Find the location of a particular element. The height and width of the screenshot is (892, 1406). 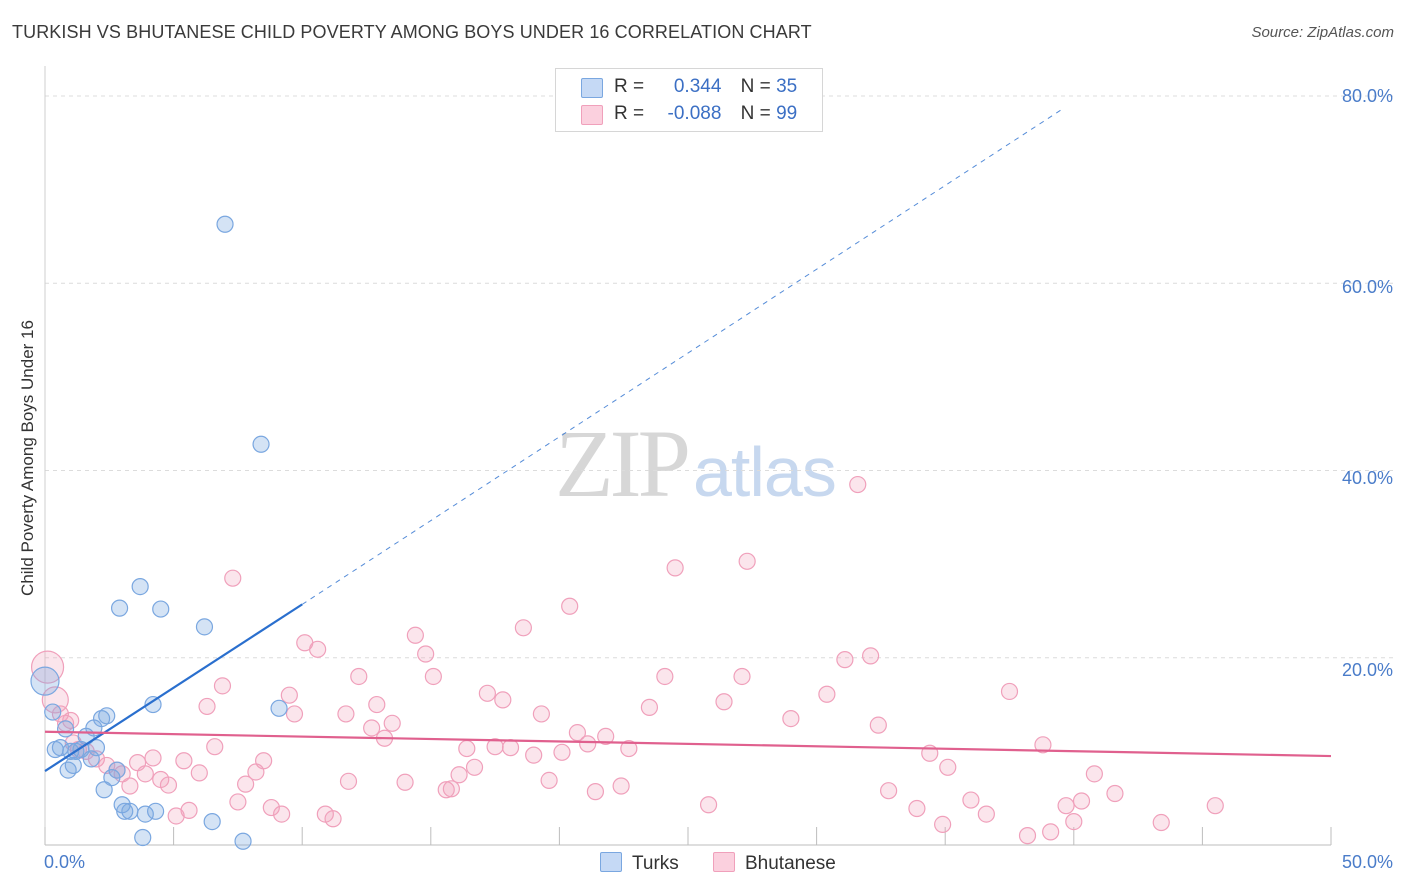

legend-r-value-turks: 0.344 is located at coordinates (697, 86).